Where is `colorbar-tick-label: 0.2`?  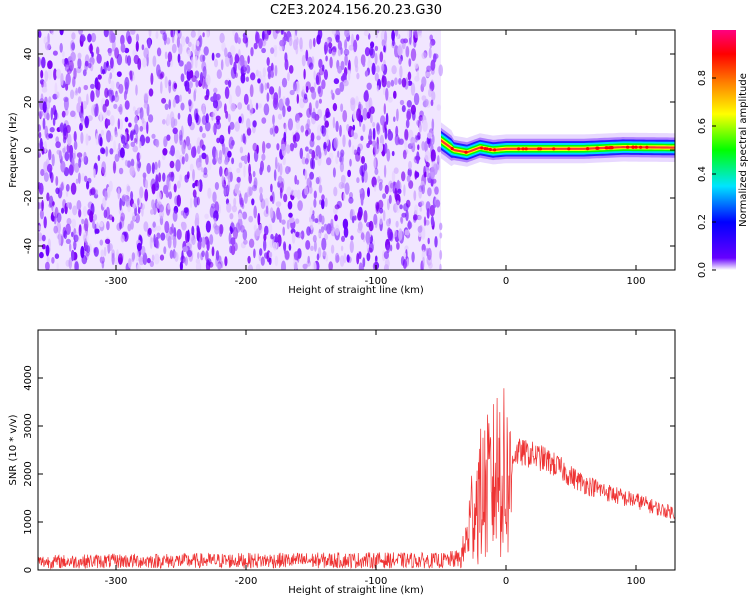
colorbar-tick-label: 0.2 is located at coordinates (702, 222).